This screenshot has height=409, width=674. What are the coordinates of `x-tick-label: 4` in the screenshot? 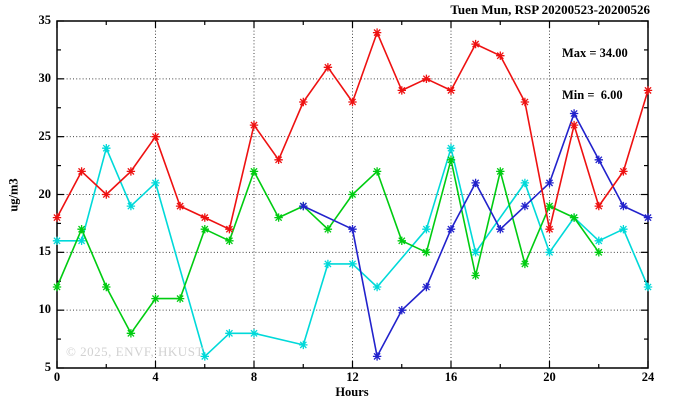 It's located at (155, 377).